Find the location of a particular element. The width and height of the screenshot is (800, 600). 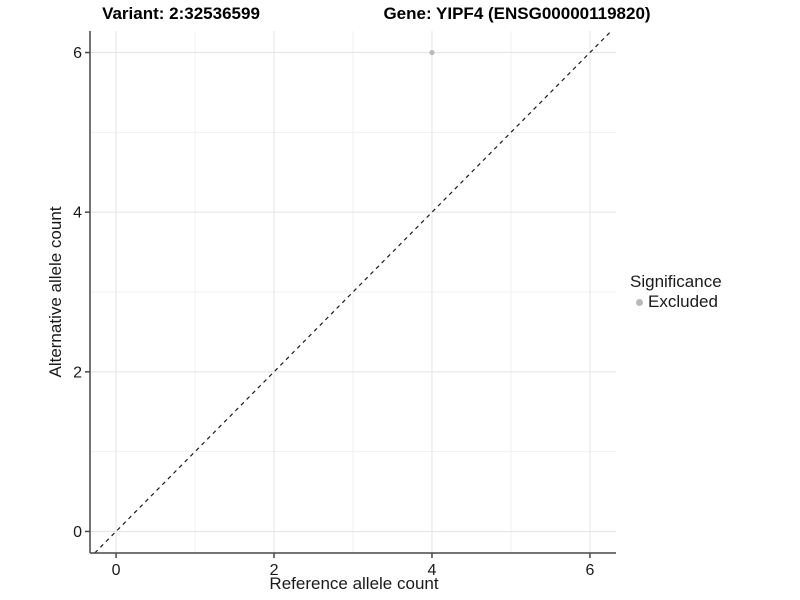

legend-item-excluded: Excluded is located at coordinates (676, 302).